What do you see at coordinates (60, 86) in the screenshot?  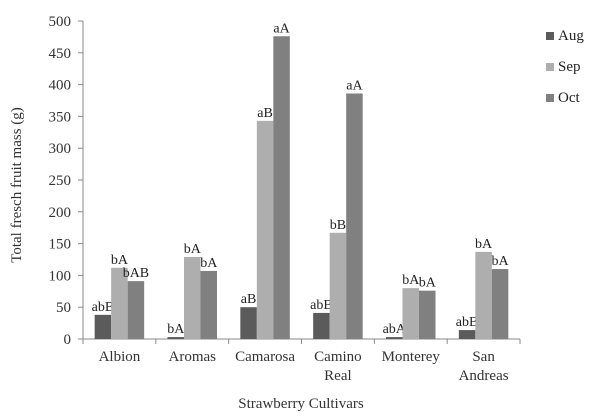 I see `y-tick-label: 400` at bounding box center [60, 86].